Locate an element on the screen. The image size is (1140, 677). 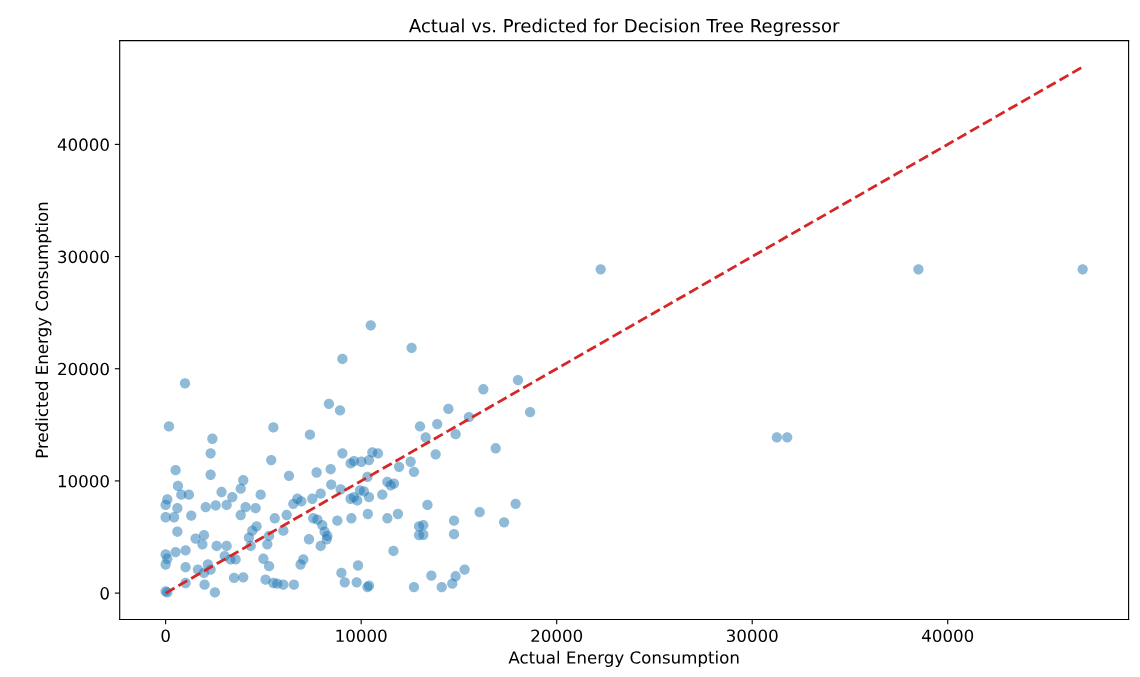
y-tick-label: 40000 is located at coordinates (83, 144).